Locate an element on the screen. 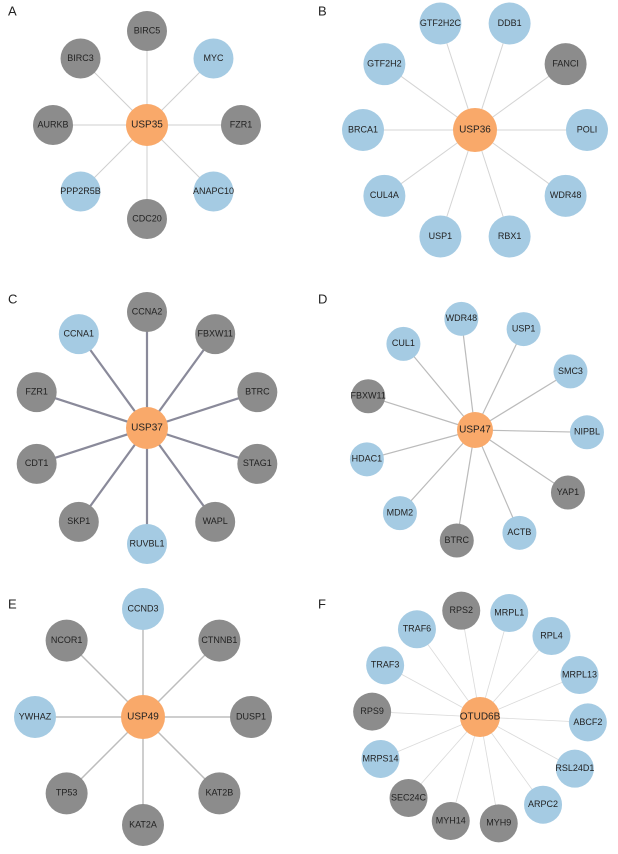 This screenshot has width=618, height=854. node-label: MRPL1 is located at coordinates (509, 612).